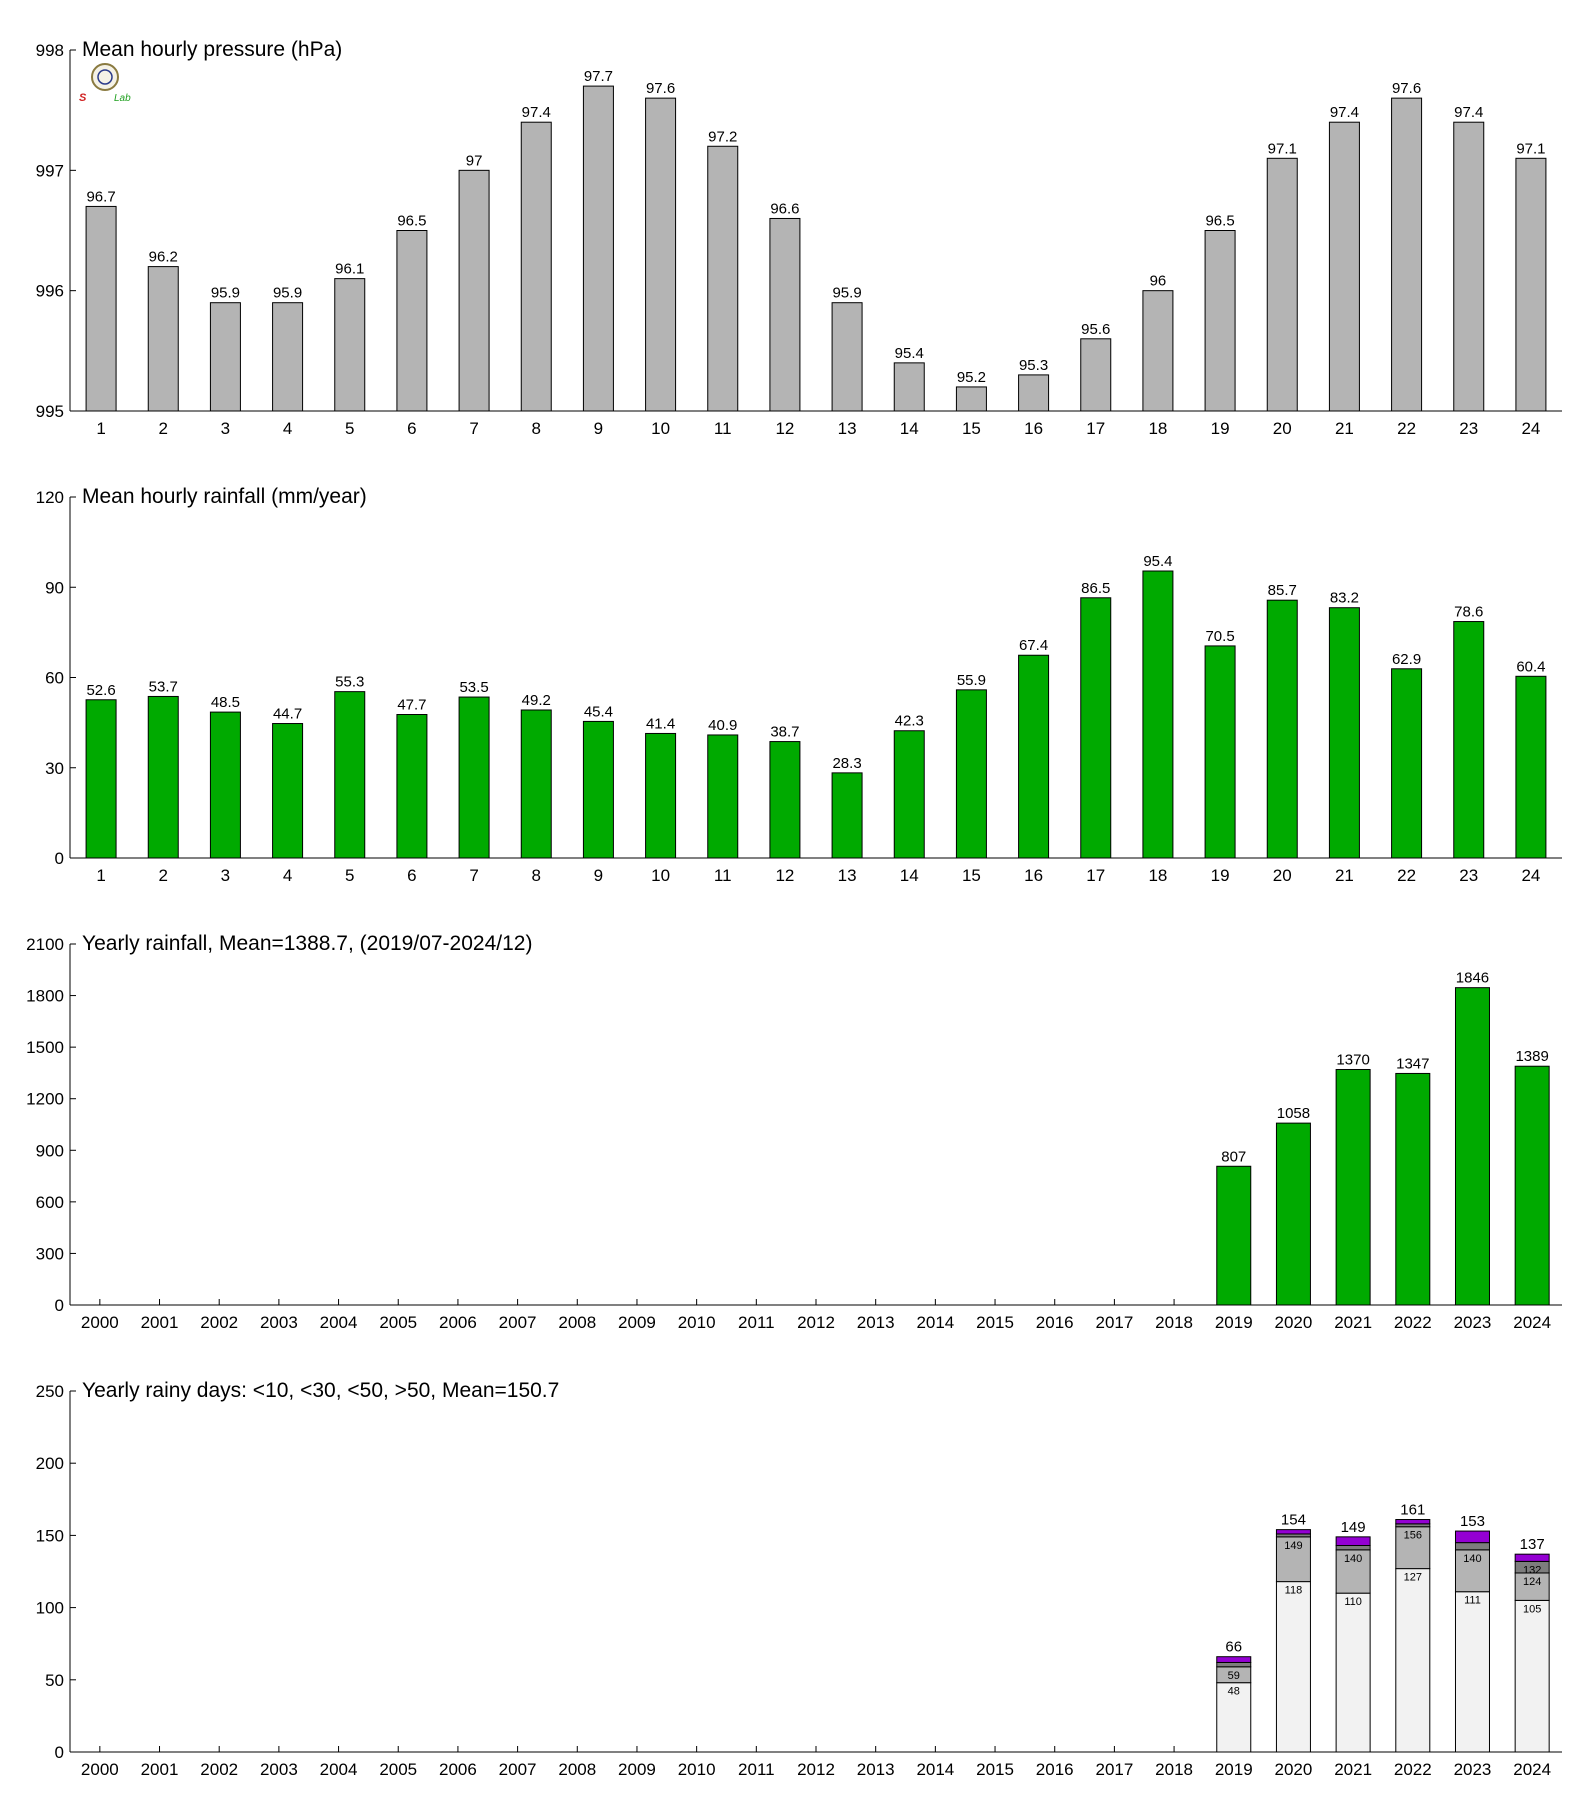 The image size is (1580, 1800). What do you see at coordinates (1413, 1536) in the screenshot?
I see `segment-value-label: 156` at bounding box center [1413, 1536].